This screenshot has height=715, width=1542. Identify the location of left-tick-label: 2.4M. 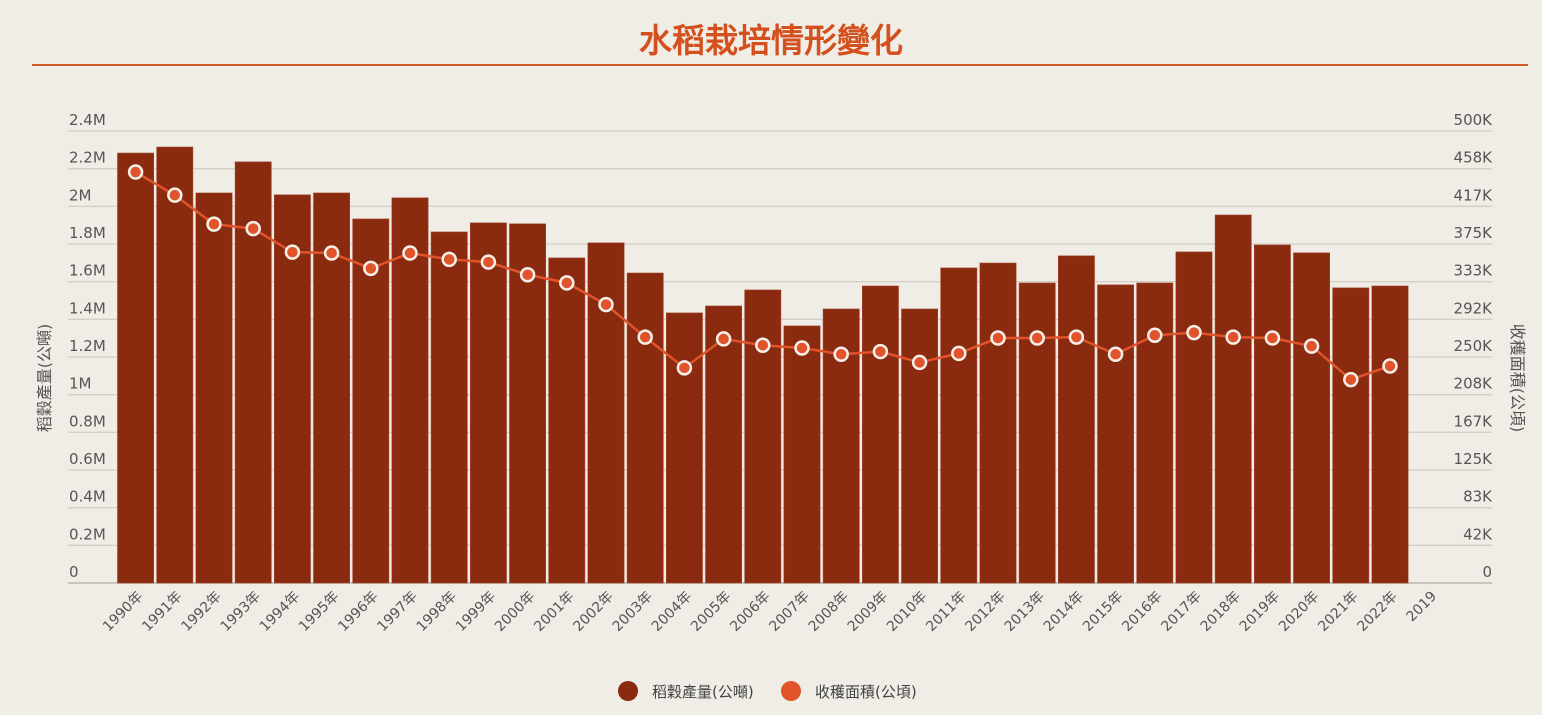
(87, 120).